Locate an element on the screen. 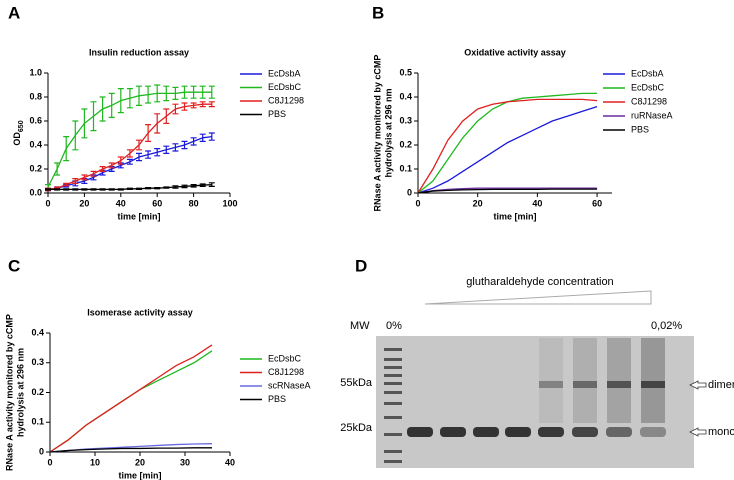  y-axis-label-main: OD is located at coordinates (17, 139).